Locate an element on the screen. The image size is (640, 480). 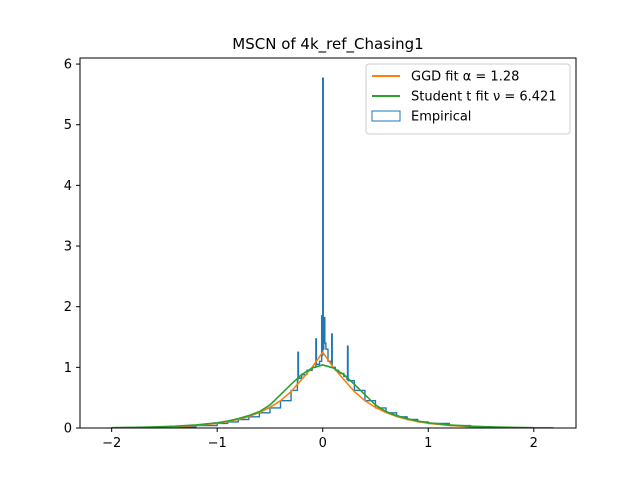
x-tick-label: 1 is located at coordinates (428, 443).